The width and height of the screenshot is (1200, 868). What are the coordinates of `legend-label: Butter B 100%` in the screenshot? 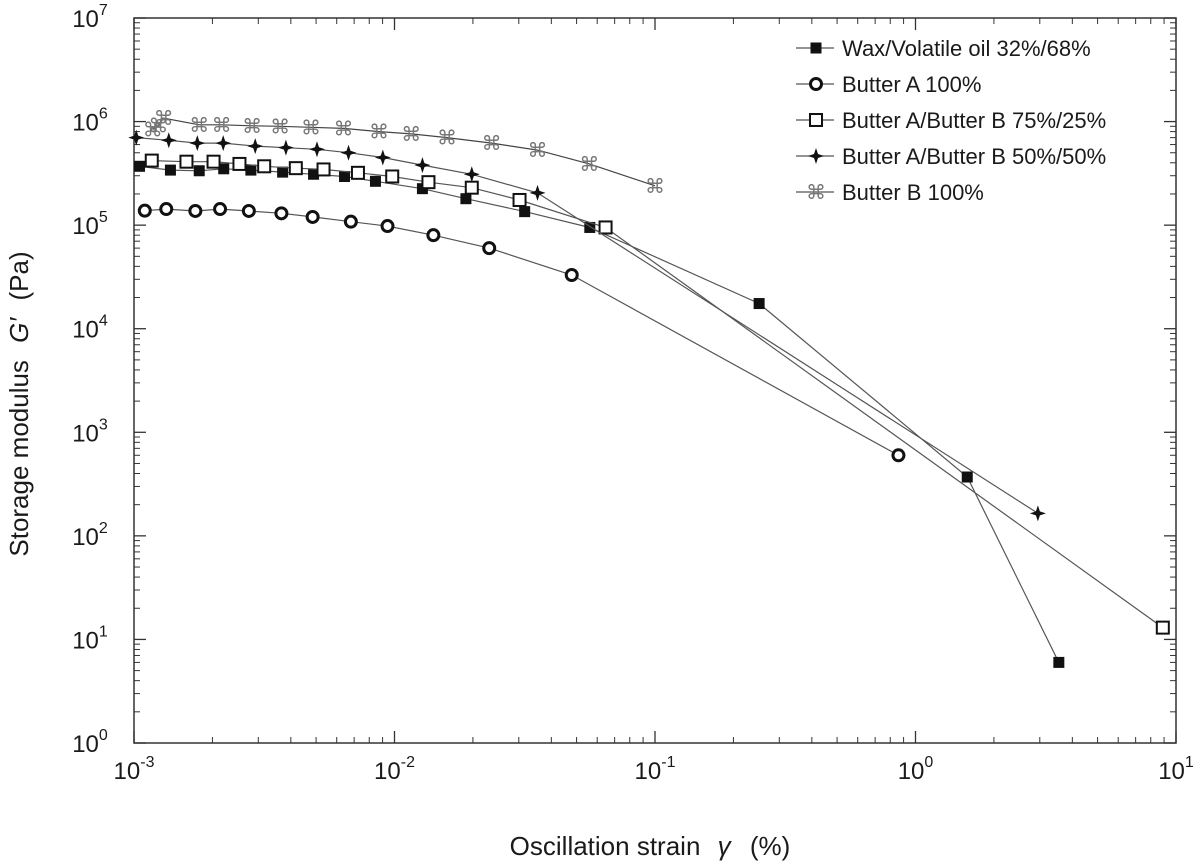 It's located at (913, 192).